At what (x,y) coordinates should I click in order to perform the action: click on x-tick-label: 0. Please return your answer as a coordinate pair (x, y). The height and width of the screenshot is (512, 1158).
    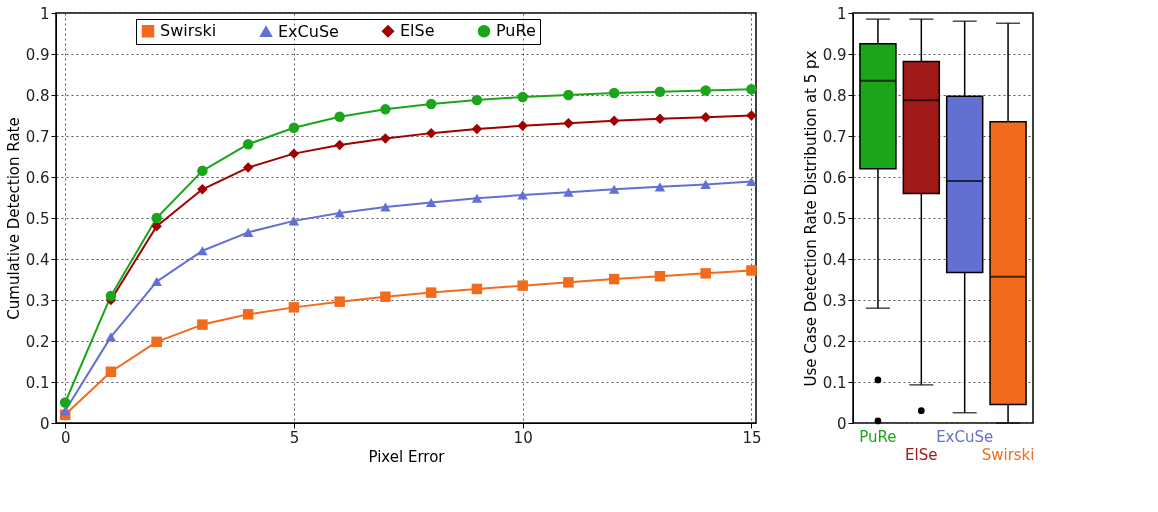
    Looking at the image, I should click on (65, 437).